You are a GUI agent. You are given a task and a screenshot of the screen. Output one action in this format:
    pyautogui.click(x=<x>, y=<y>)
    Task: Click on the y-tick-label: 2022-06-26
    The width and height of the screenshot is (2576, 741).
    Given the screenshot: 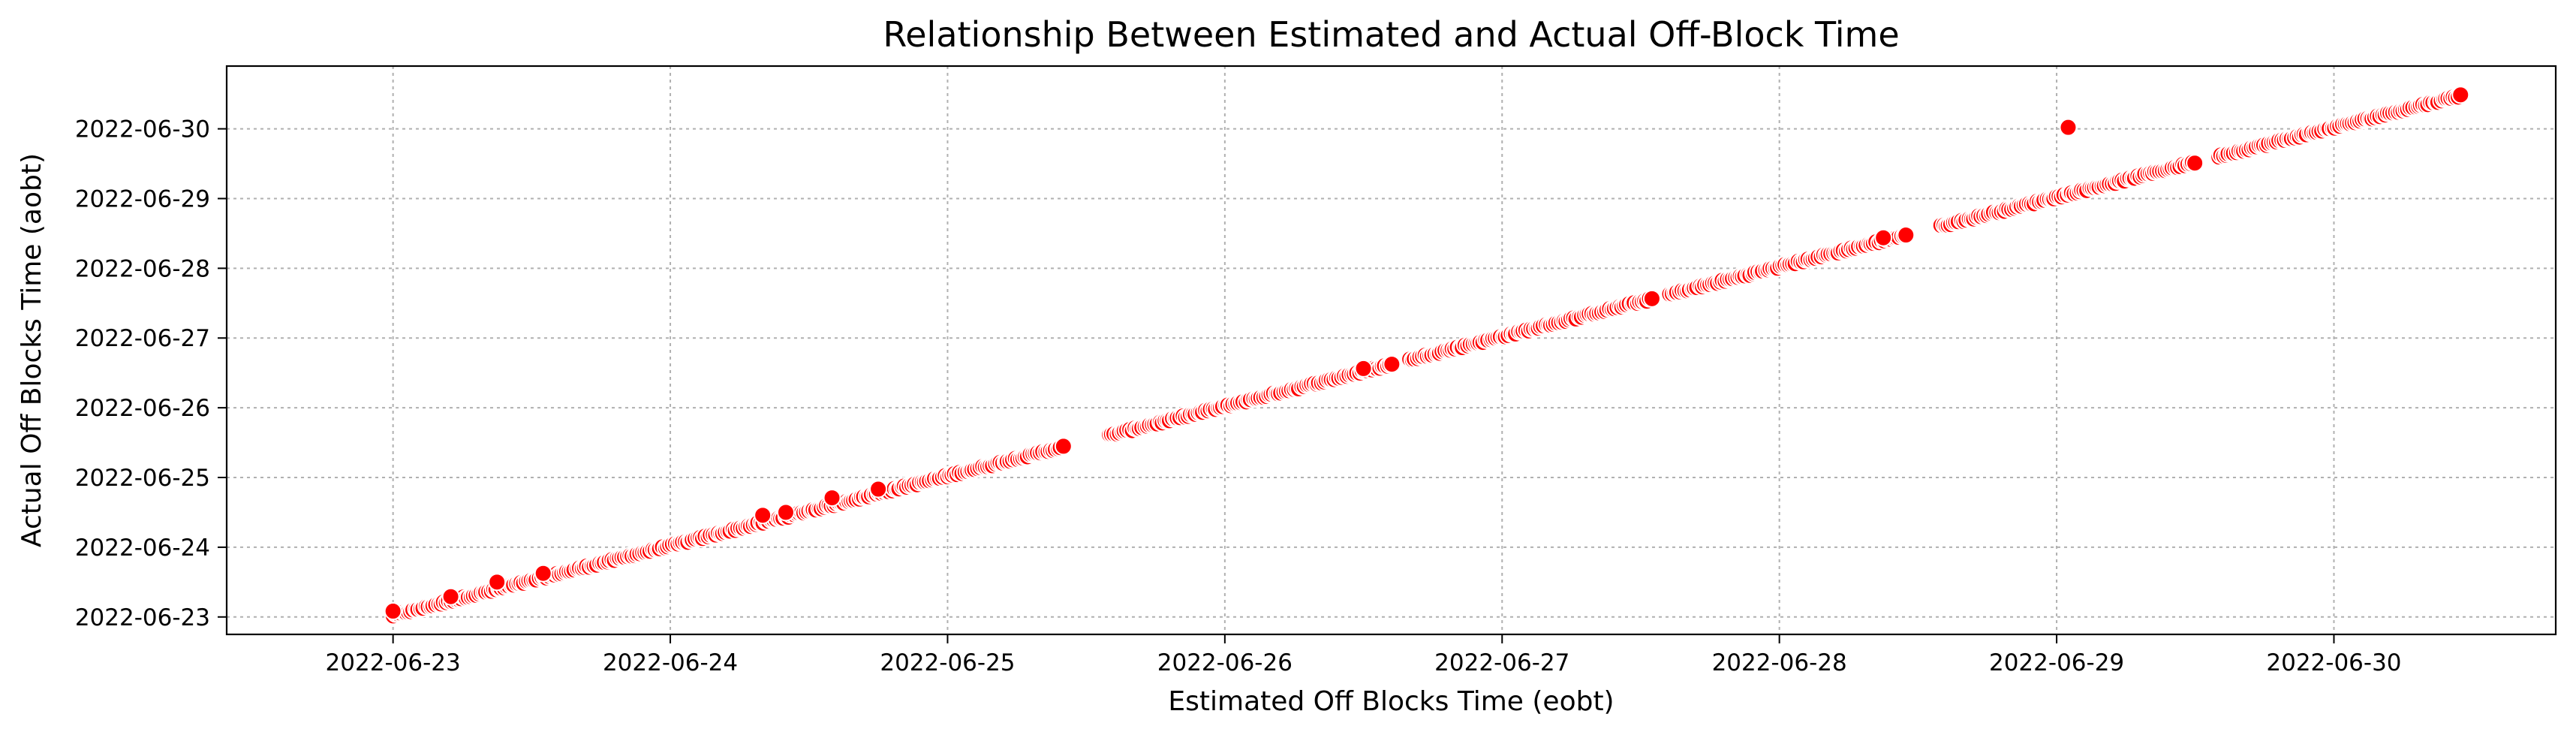 What is the action you would take?
    pyautogui.click(x=142, y=409)
    